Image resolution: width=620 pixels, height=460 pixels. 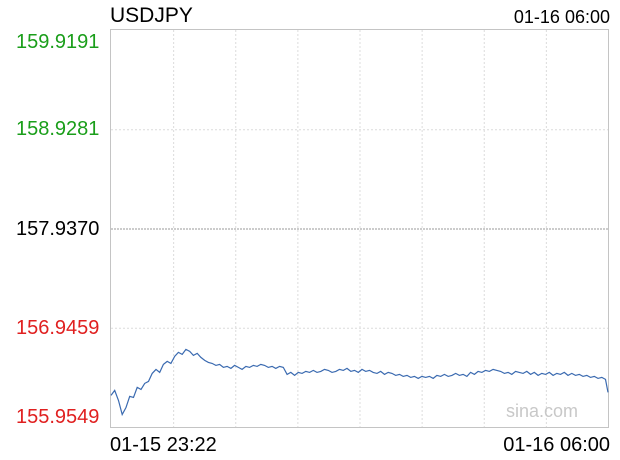 I want to click on x-label-end: 01-16 06:00, so click(x=556, y=445).